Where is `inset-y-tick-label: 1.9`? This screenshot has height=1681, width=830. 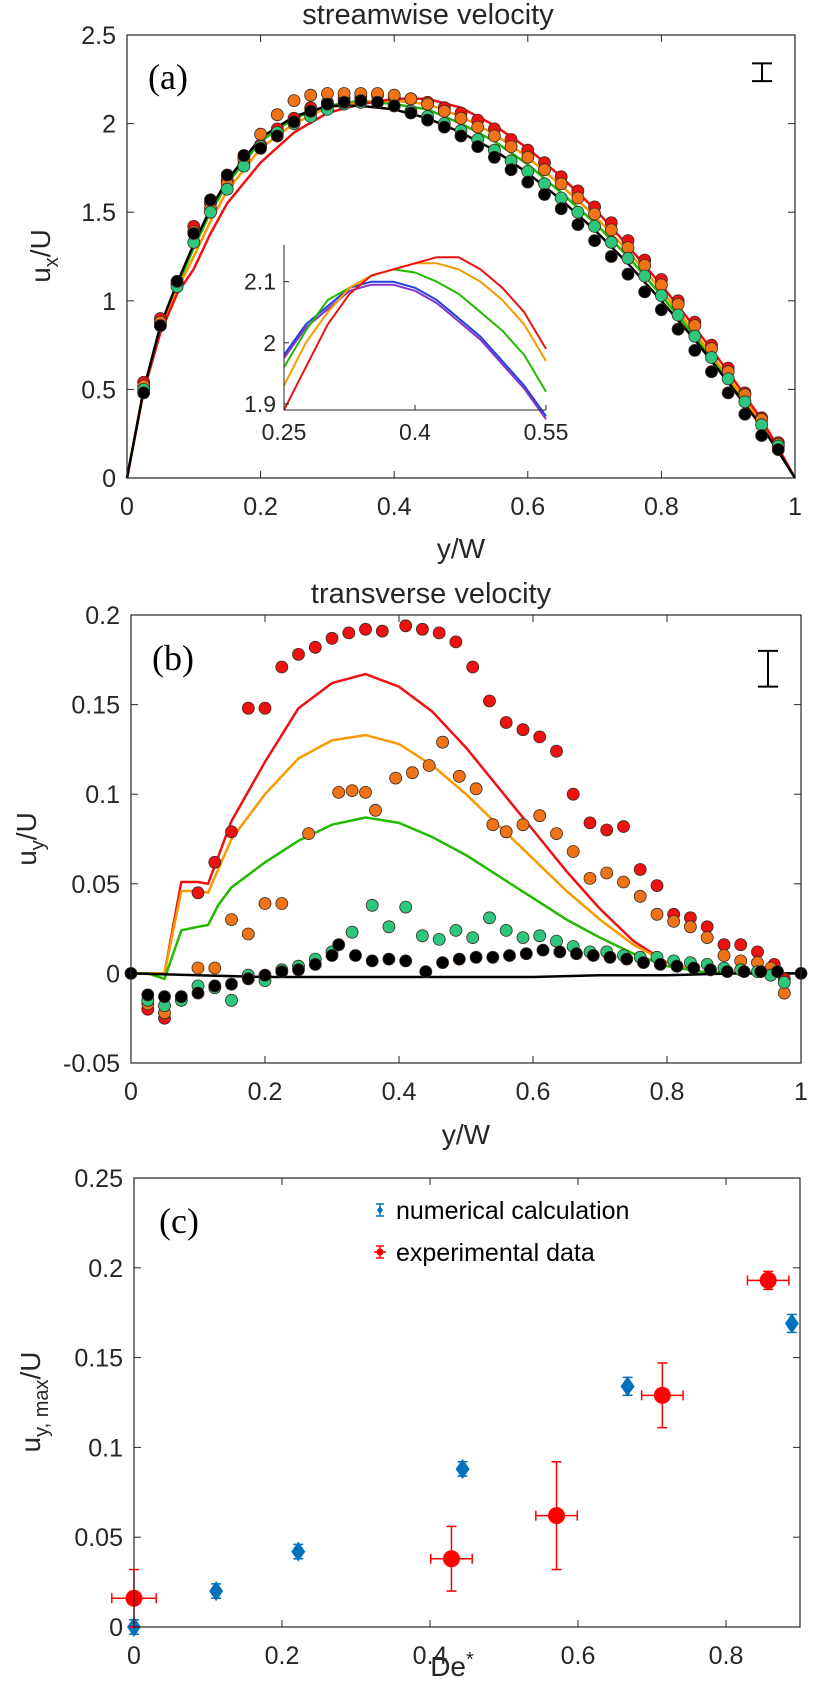
inset-y-tick-label: 1.9 is located at coordinates (260, 404).